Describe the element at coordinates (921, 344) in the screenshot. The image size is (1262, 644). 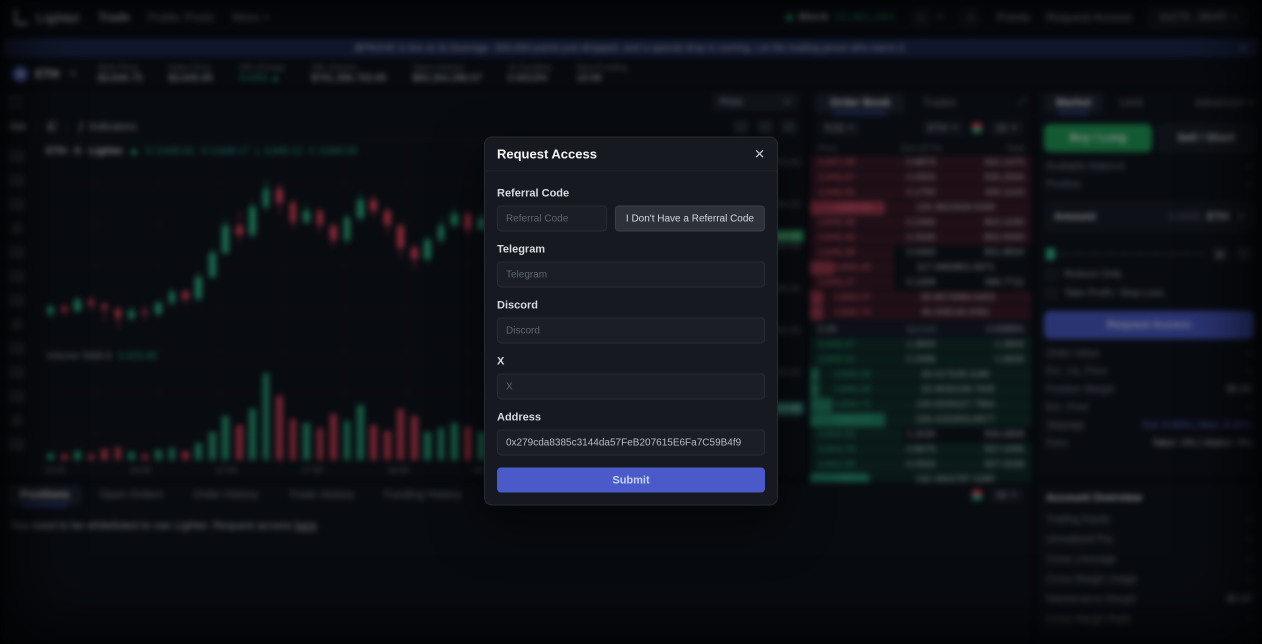
I see `bid-row: 3,845.47 1.3843 1.3843` at that location.